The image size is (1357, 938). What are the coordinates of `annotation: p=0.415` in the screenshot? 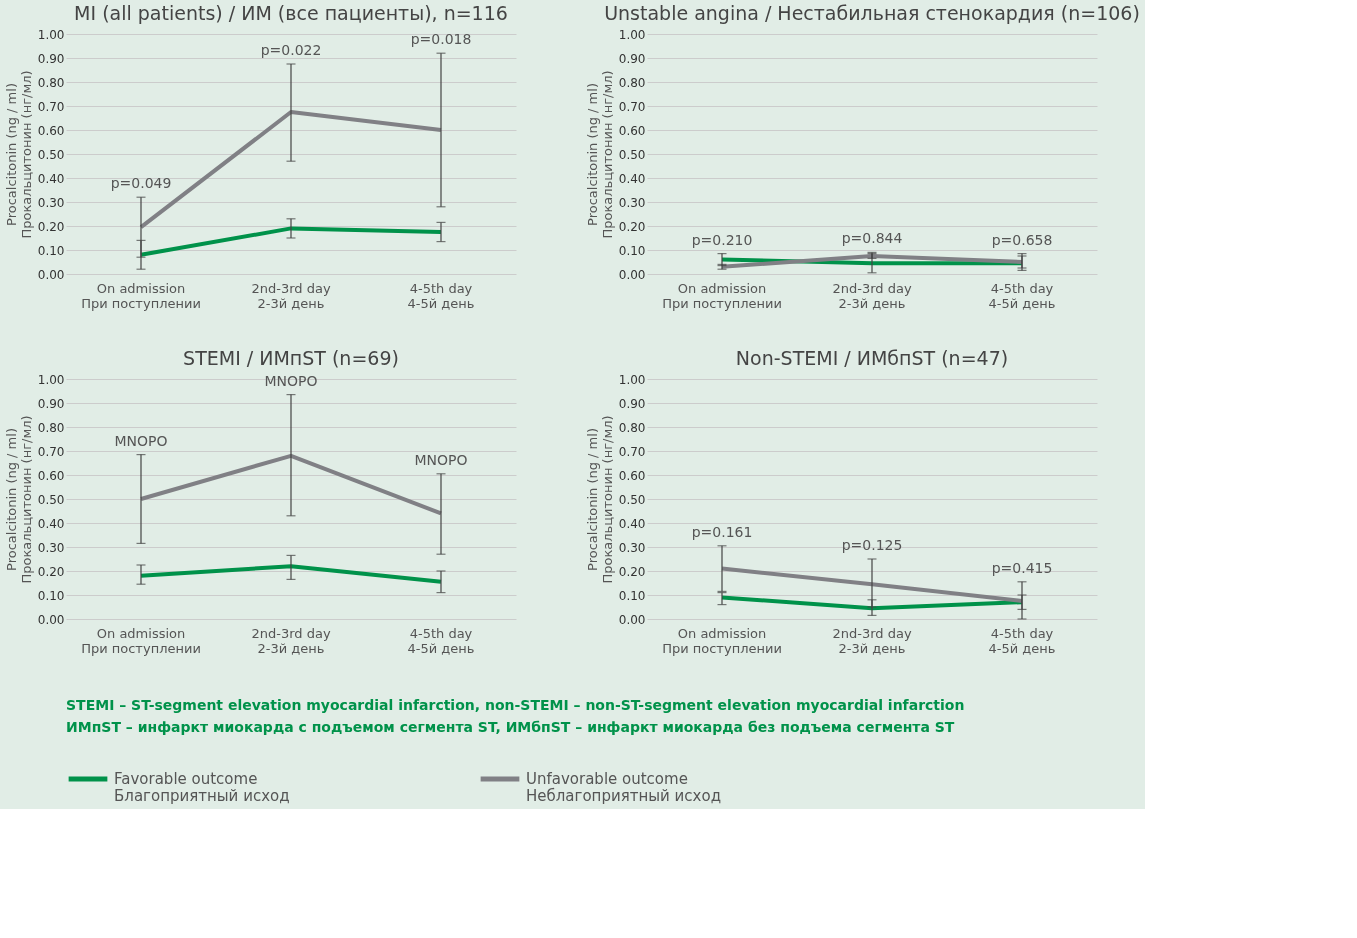 It's located at (1022, 567).